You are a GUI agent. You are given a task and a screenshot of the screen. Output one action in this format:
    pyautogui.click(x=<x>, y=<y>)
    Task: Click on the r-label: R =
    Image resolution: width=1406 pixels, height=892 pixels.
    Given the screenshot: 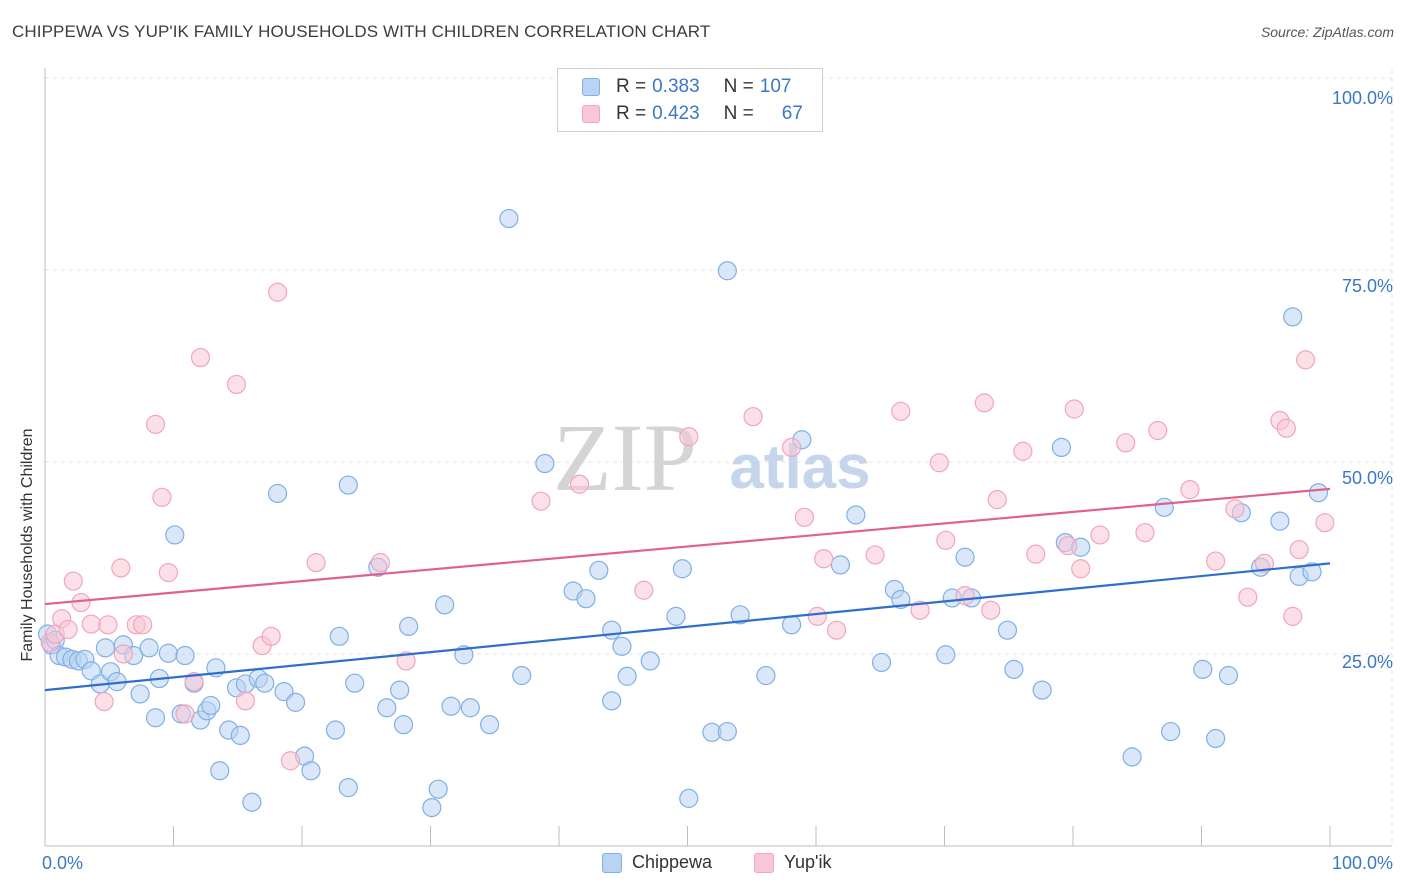 What is the action you would take?
    pyautogui.click(x=631, y=86)
    